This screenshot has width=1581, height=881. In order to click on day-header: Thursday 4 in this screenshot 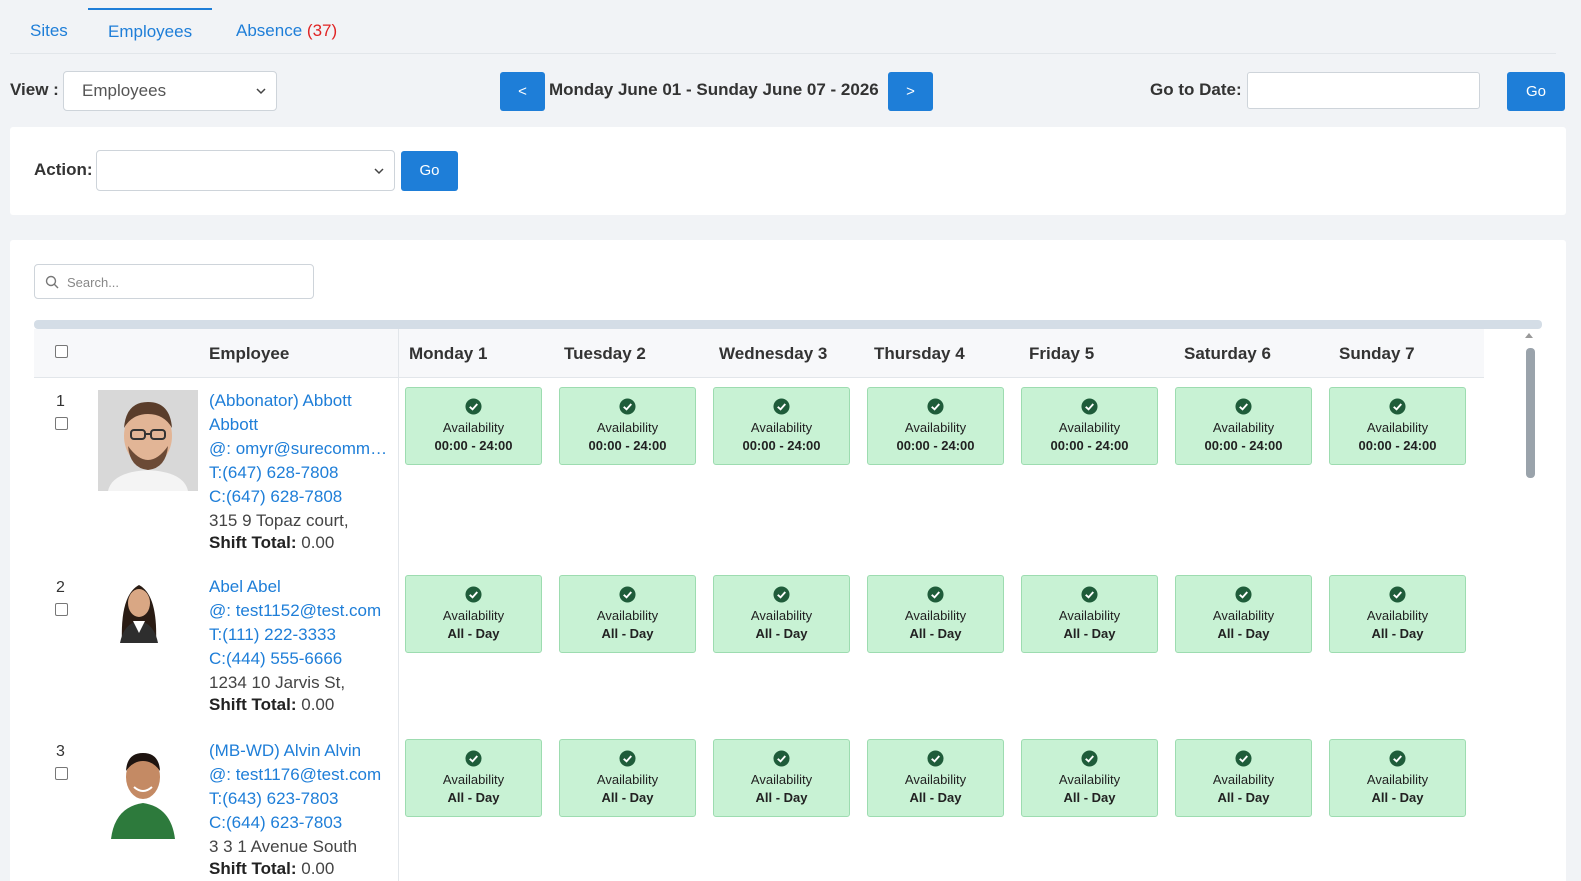, I will do `click(919, 353)`.